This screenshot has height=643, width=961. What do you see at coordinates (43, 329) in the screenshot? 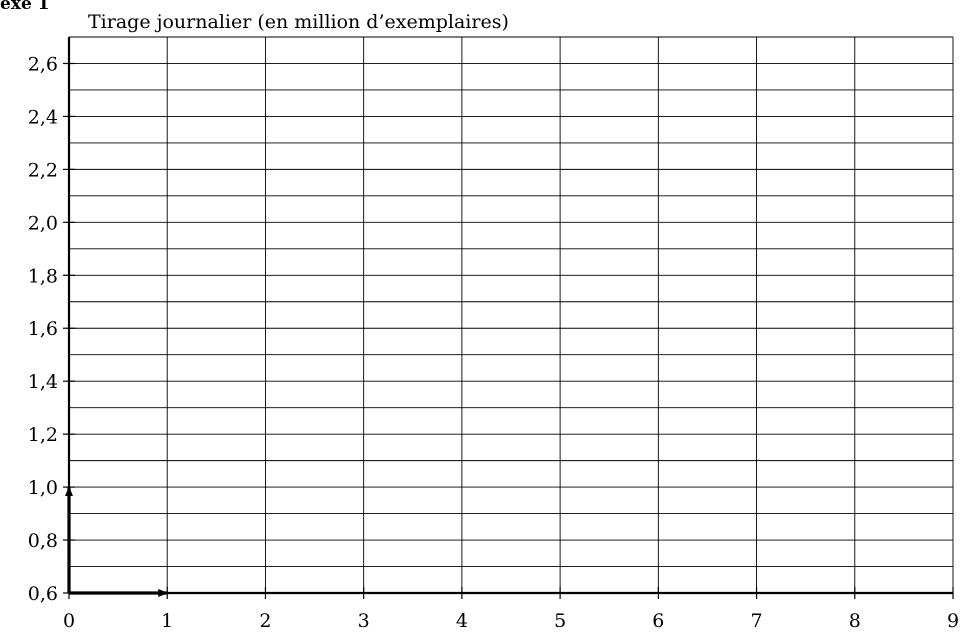
I see `y-tick-label: 1,6` at bounding box center [43, 329].